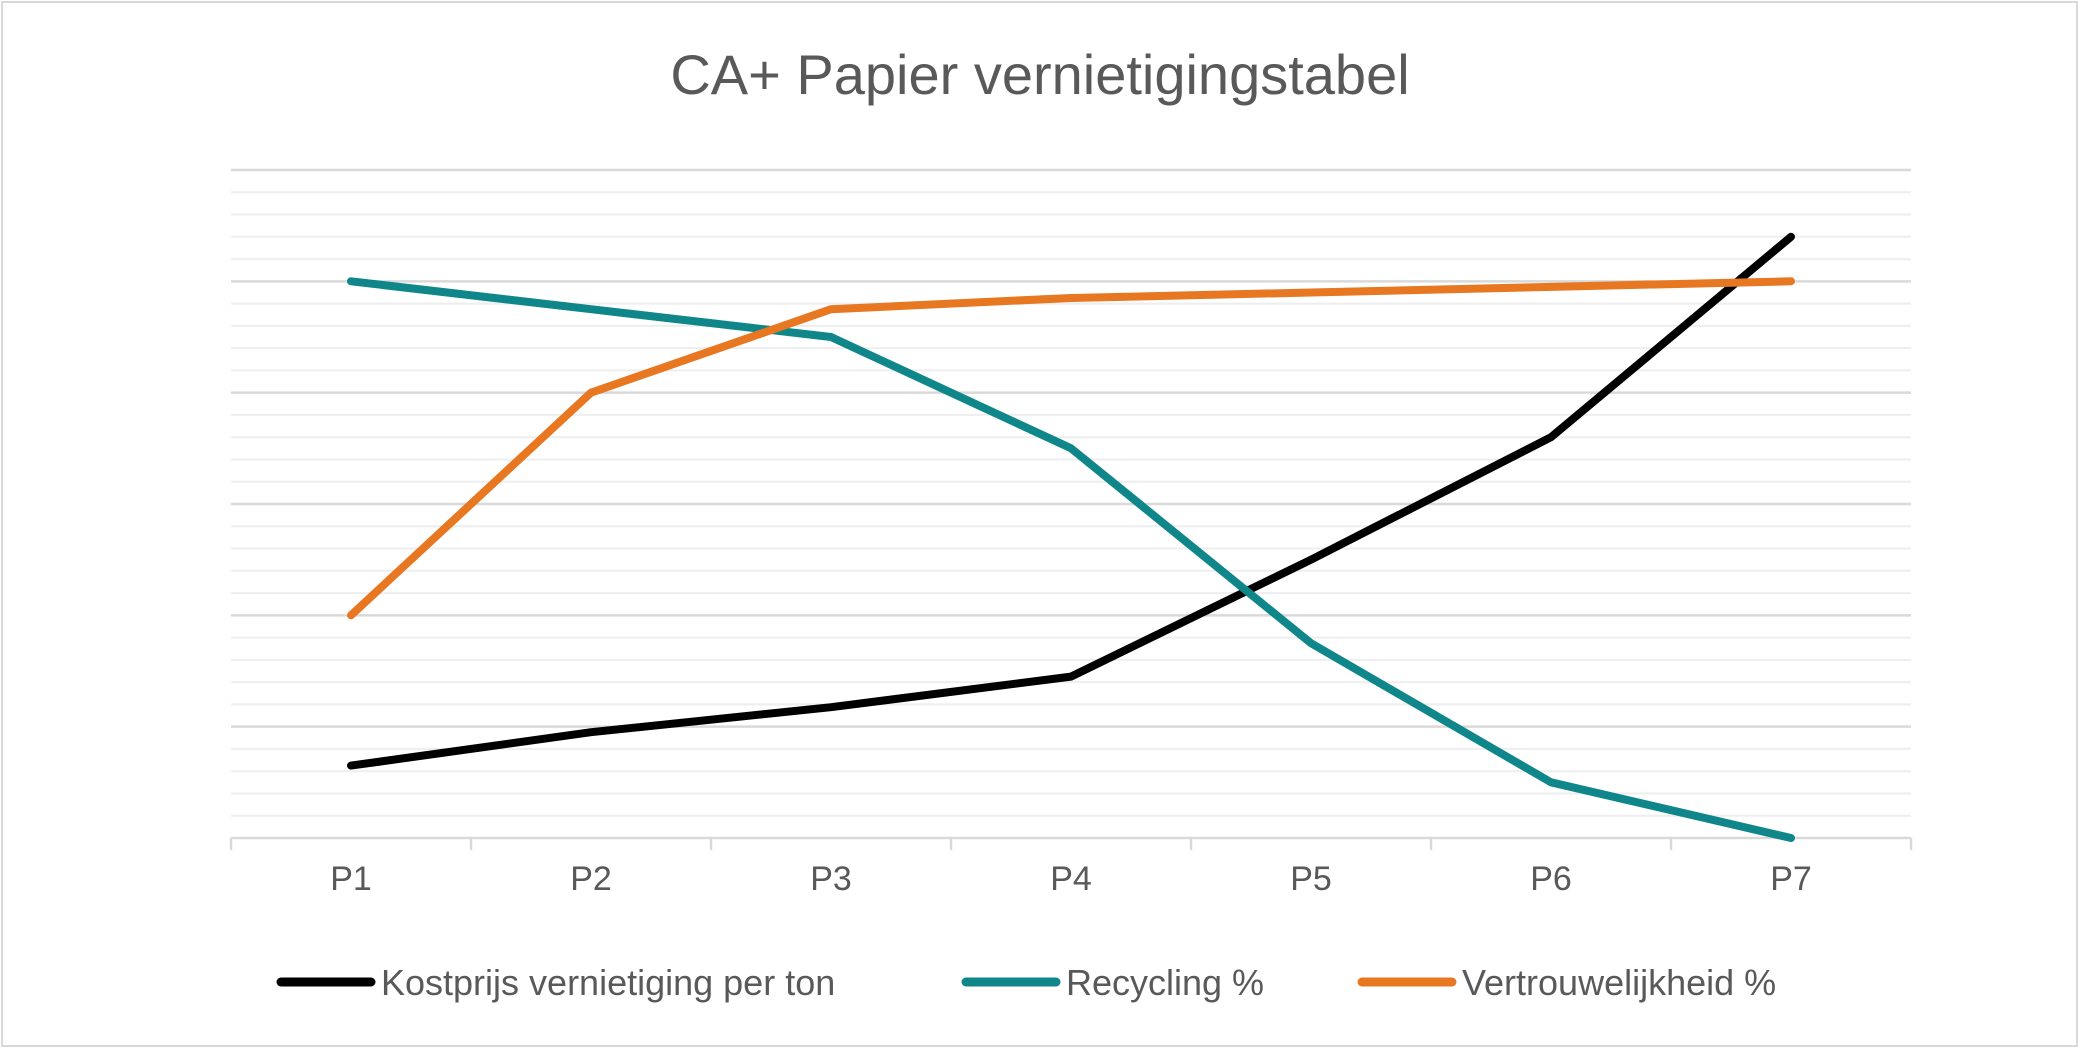 The width and height of the screenshot is (2081, 1050). What do you see at coordinates (1165, 982) in the screenshot?
I see `legend-label: Recycling %` at bounding box center [1165, 982].